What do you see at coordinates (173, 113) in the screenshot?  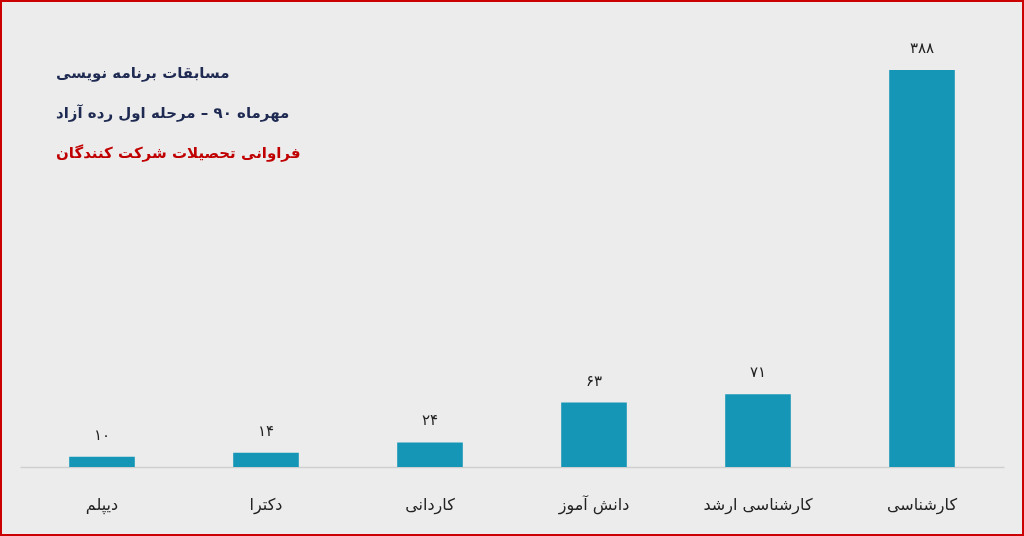 I see `text: مهرماه ۹۰ – مرحله اول رده آزاد` at bounding box center [173, 113].